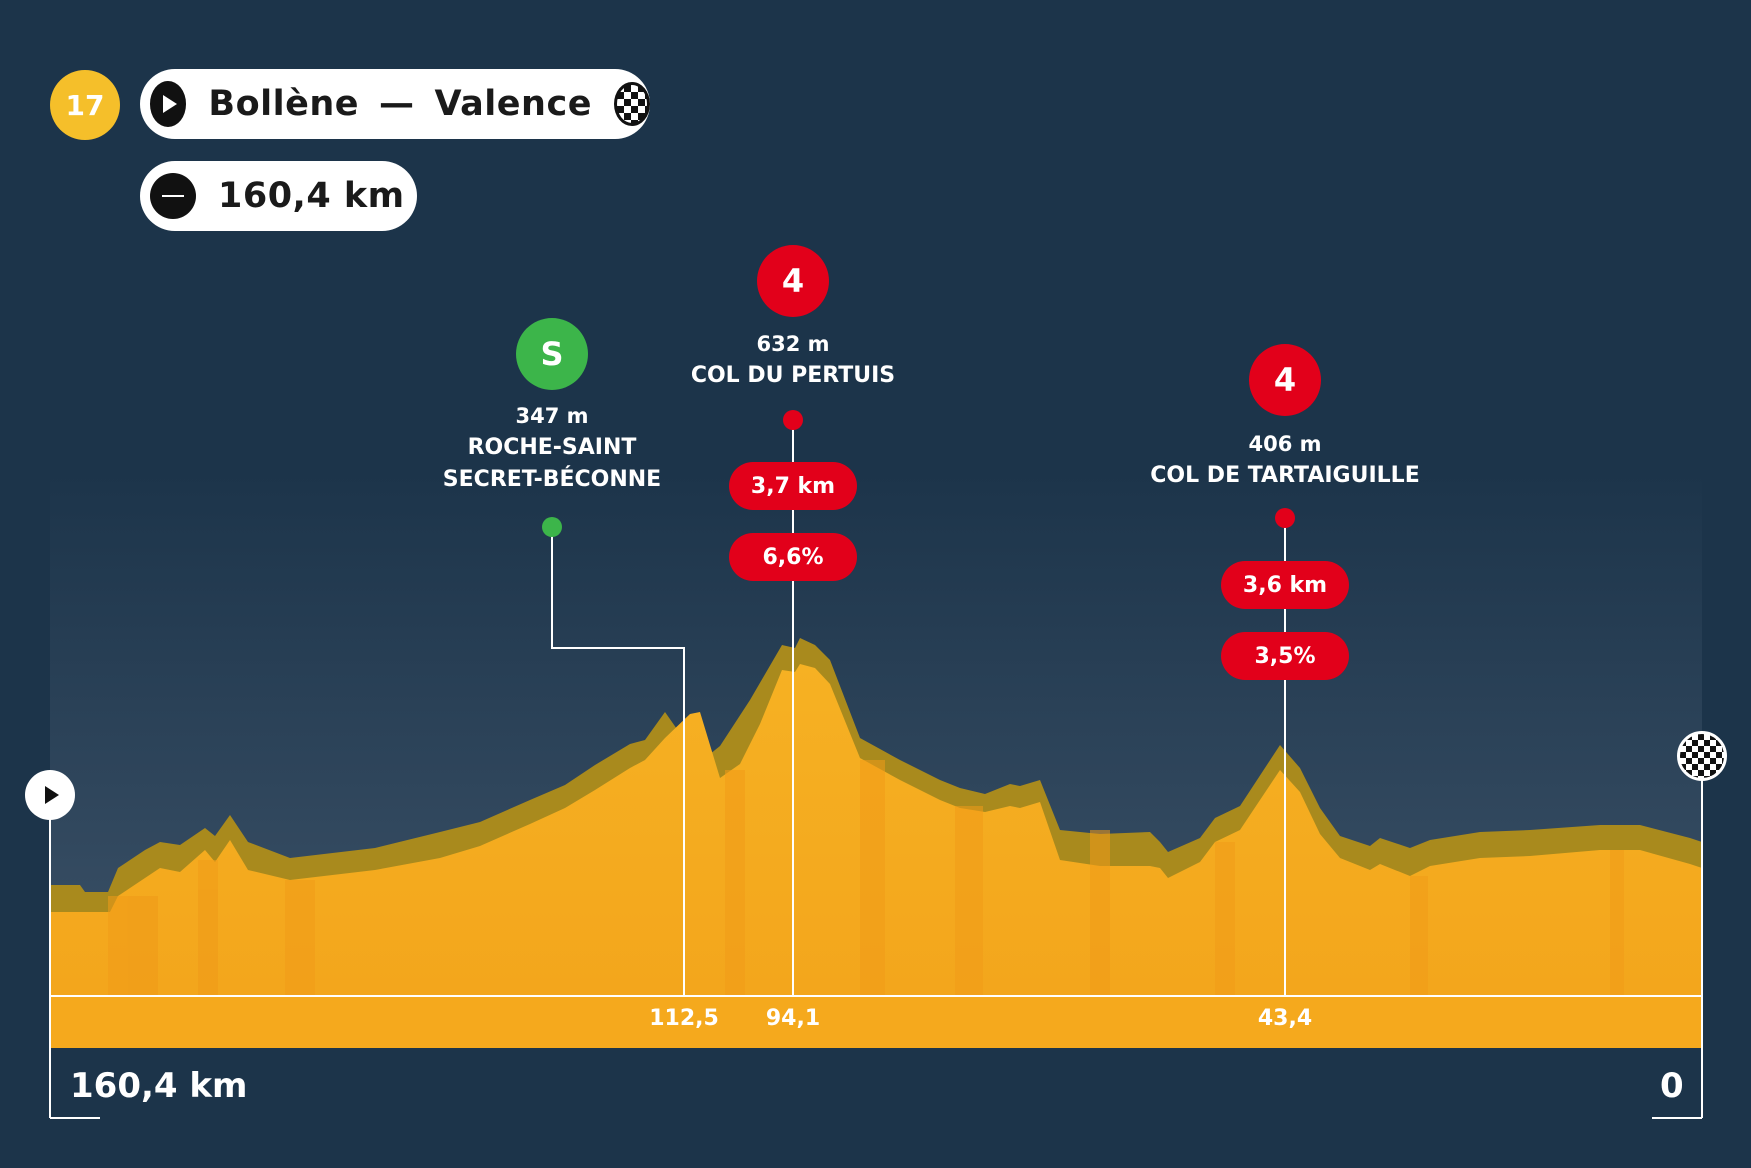 This screenshot has width=1751, height=1168. Describe the element at coordinates (552, 527) in the screenshot. I see `sprint-marker` at that location.